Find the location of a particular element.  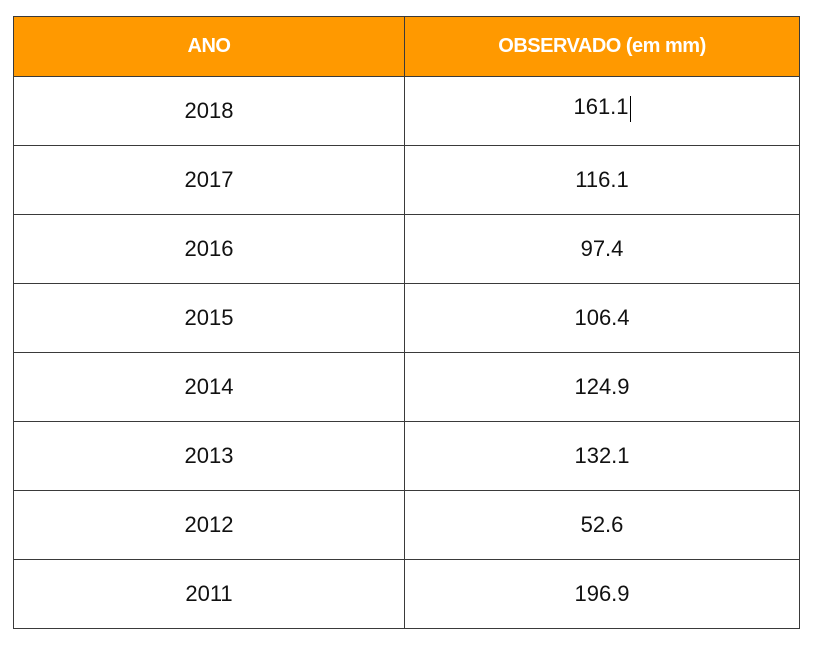

table-row: 2012 52.6 is located at coordinates (406, 525).